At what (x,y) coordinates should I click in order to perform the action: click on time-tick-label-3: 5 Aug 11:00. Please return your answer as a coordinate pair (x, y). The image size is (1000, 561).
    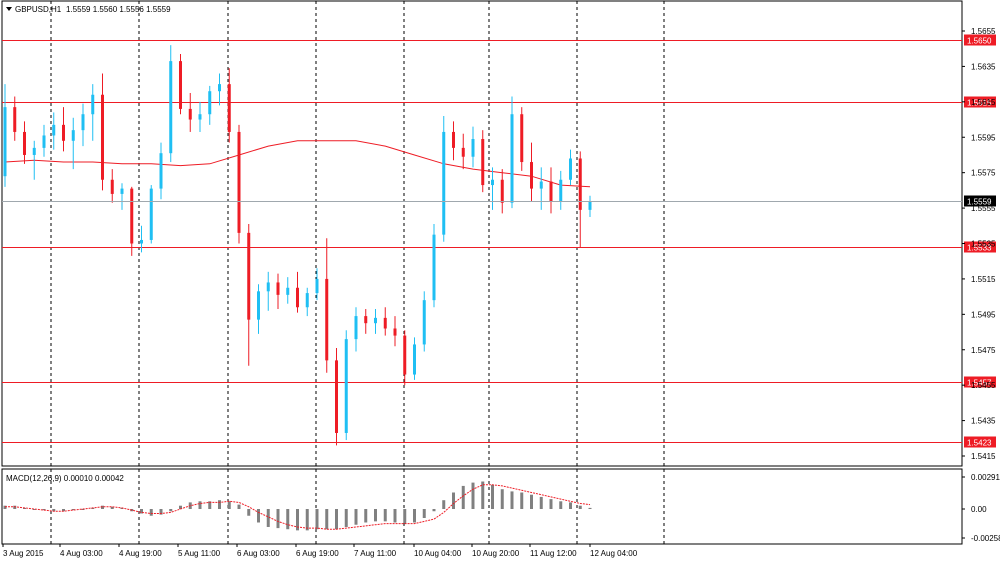
    Looking at the image, I should click on (199, 553).